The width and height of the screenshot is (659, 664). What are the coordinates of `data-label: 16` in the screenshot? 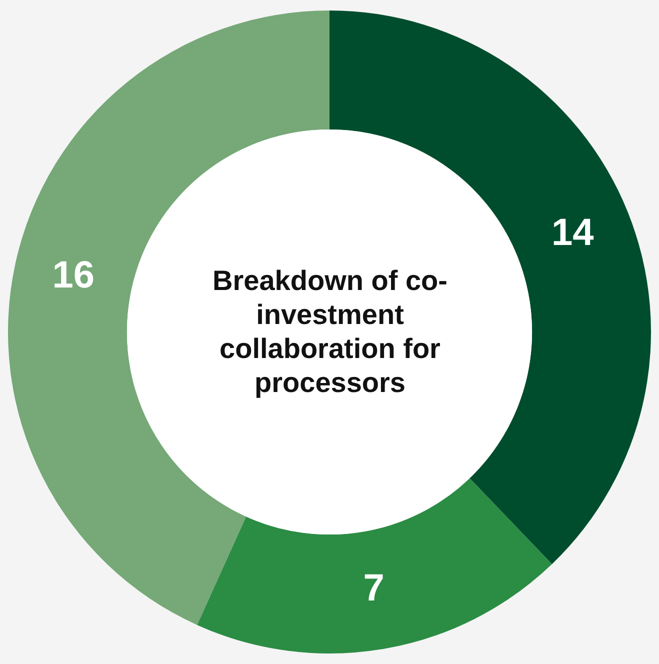 It's located at (73, 275).